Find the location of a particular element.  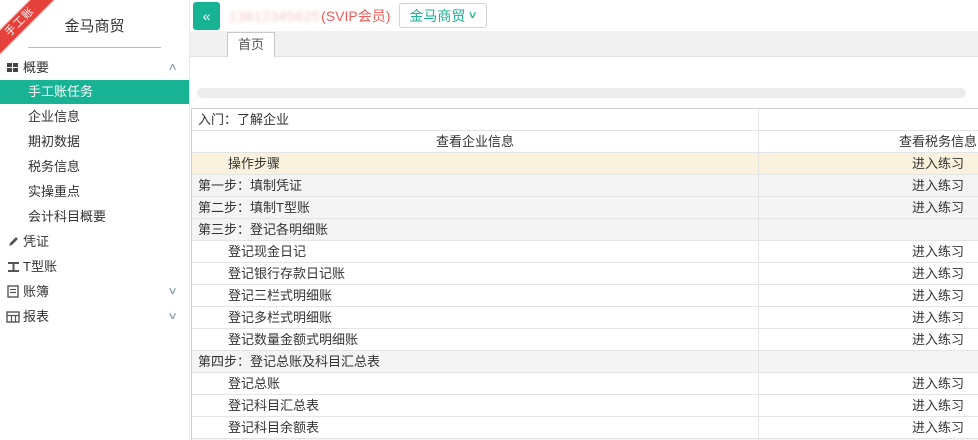

company-title: 金马商贸 is located at coordinates (94, 26).